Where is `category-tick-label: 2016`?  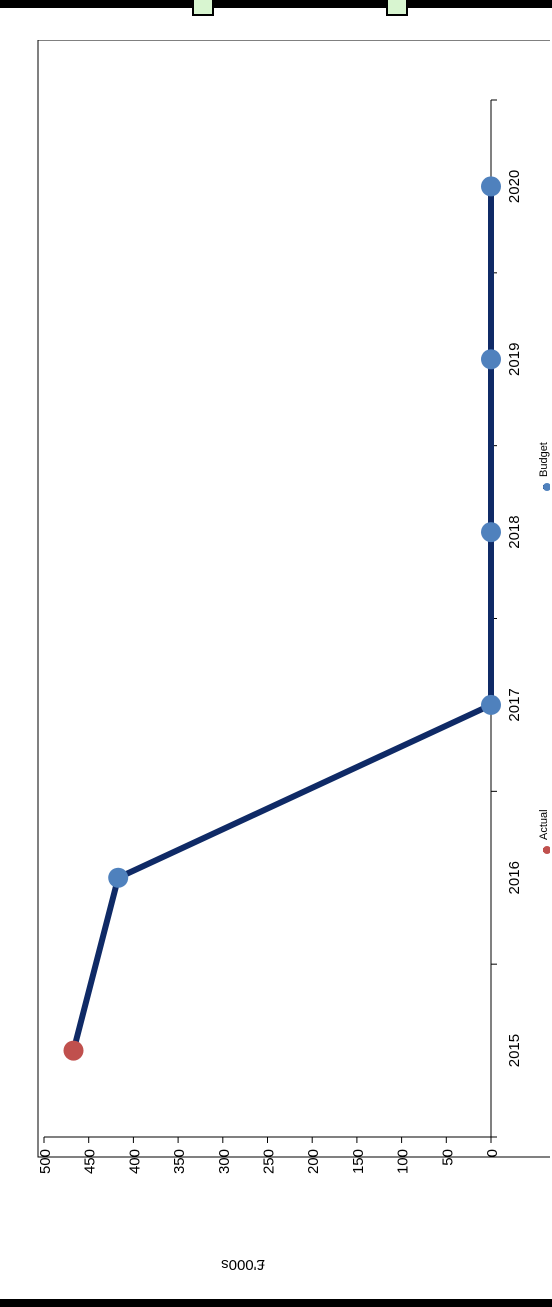 category-tick-label: 2016 is located at coordinates (514, 877).